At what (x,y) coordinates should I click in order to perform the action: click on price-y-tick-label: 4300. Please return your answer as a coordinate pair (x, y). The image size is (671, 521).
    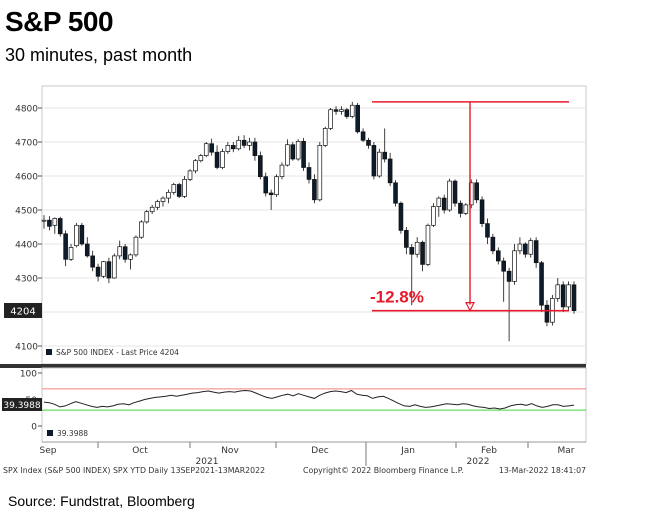
    Looking at the image, I should click on (26, 280).